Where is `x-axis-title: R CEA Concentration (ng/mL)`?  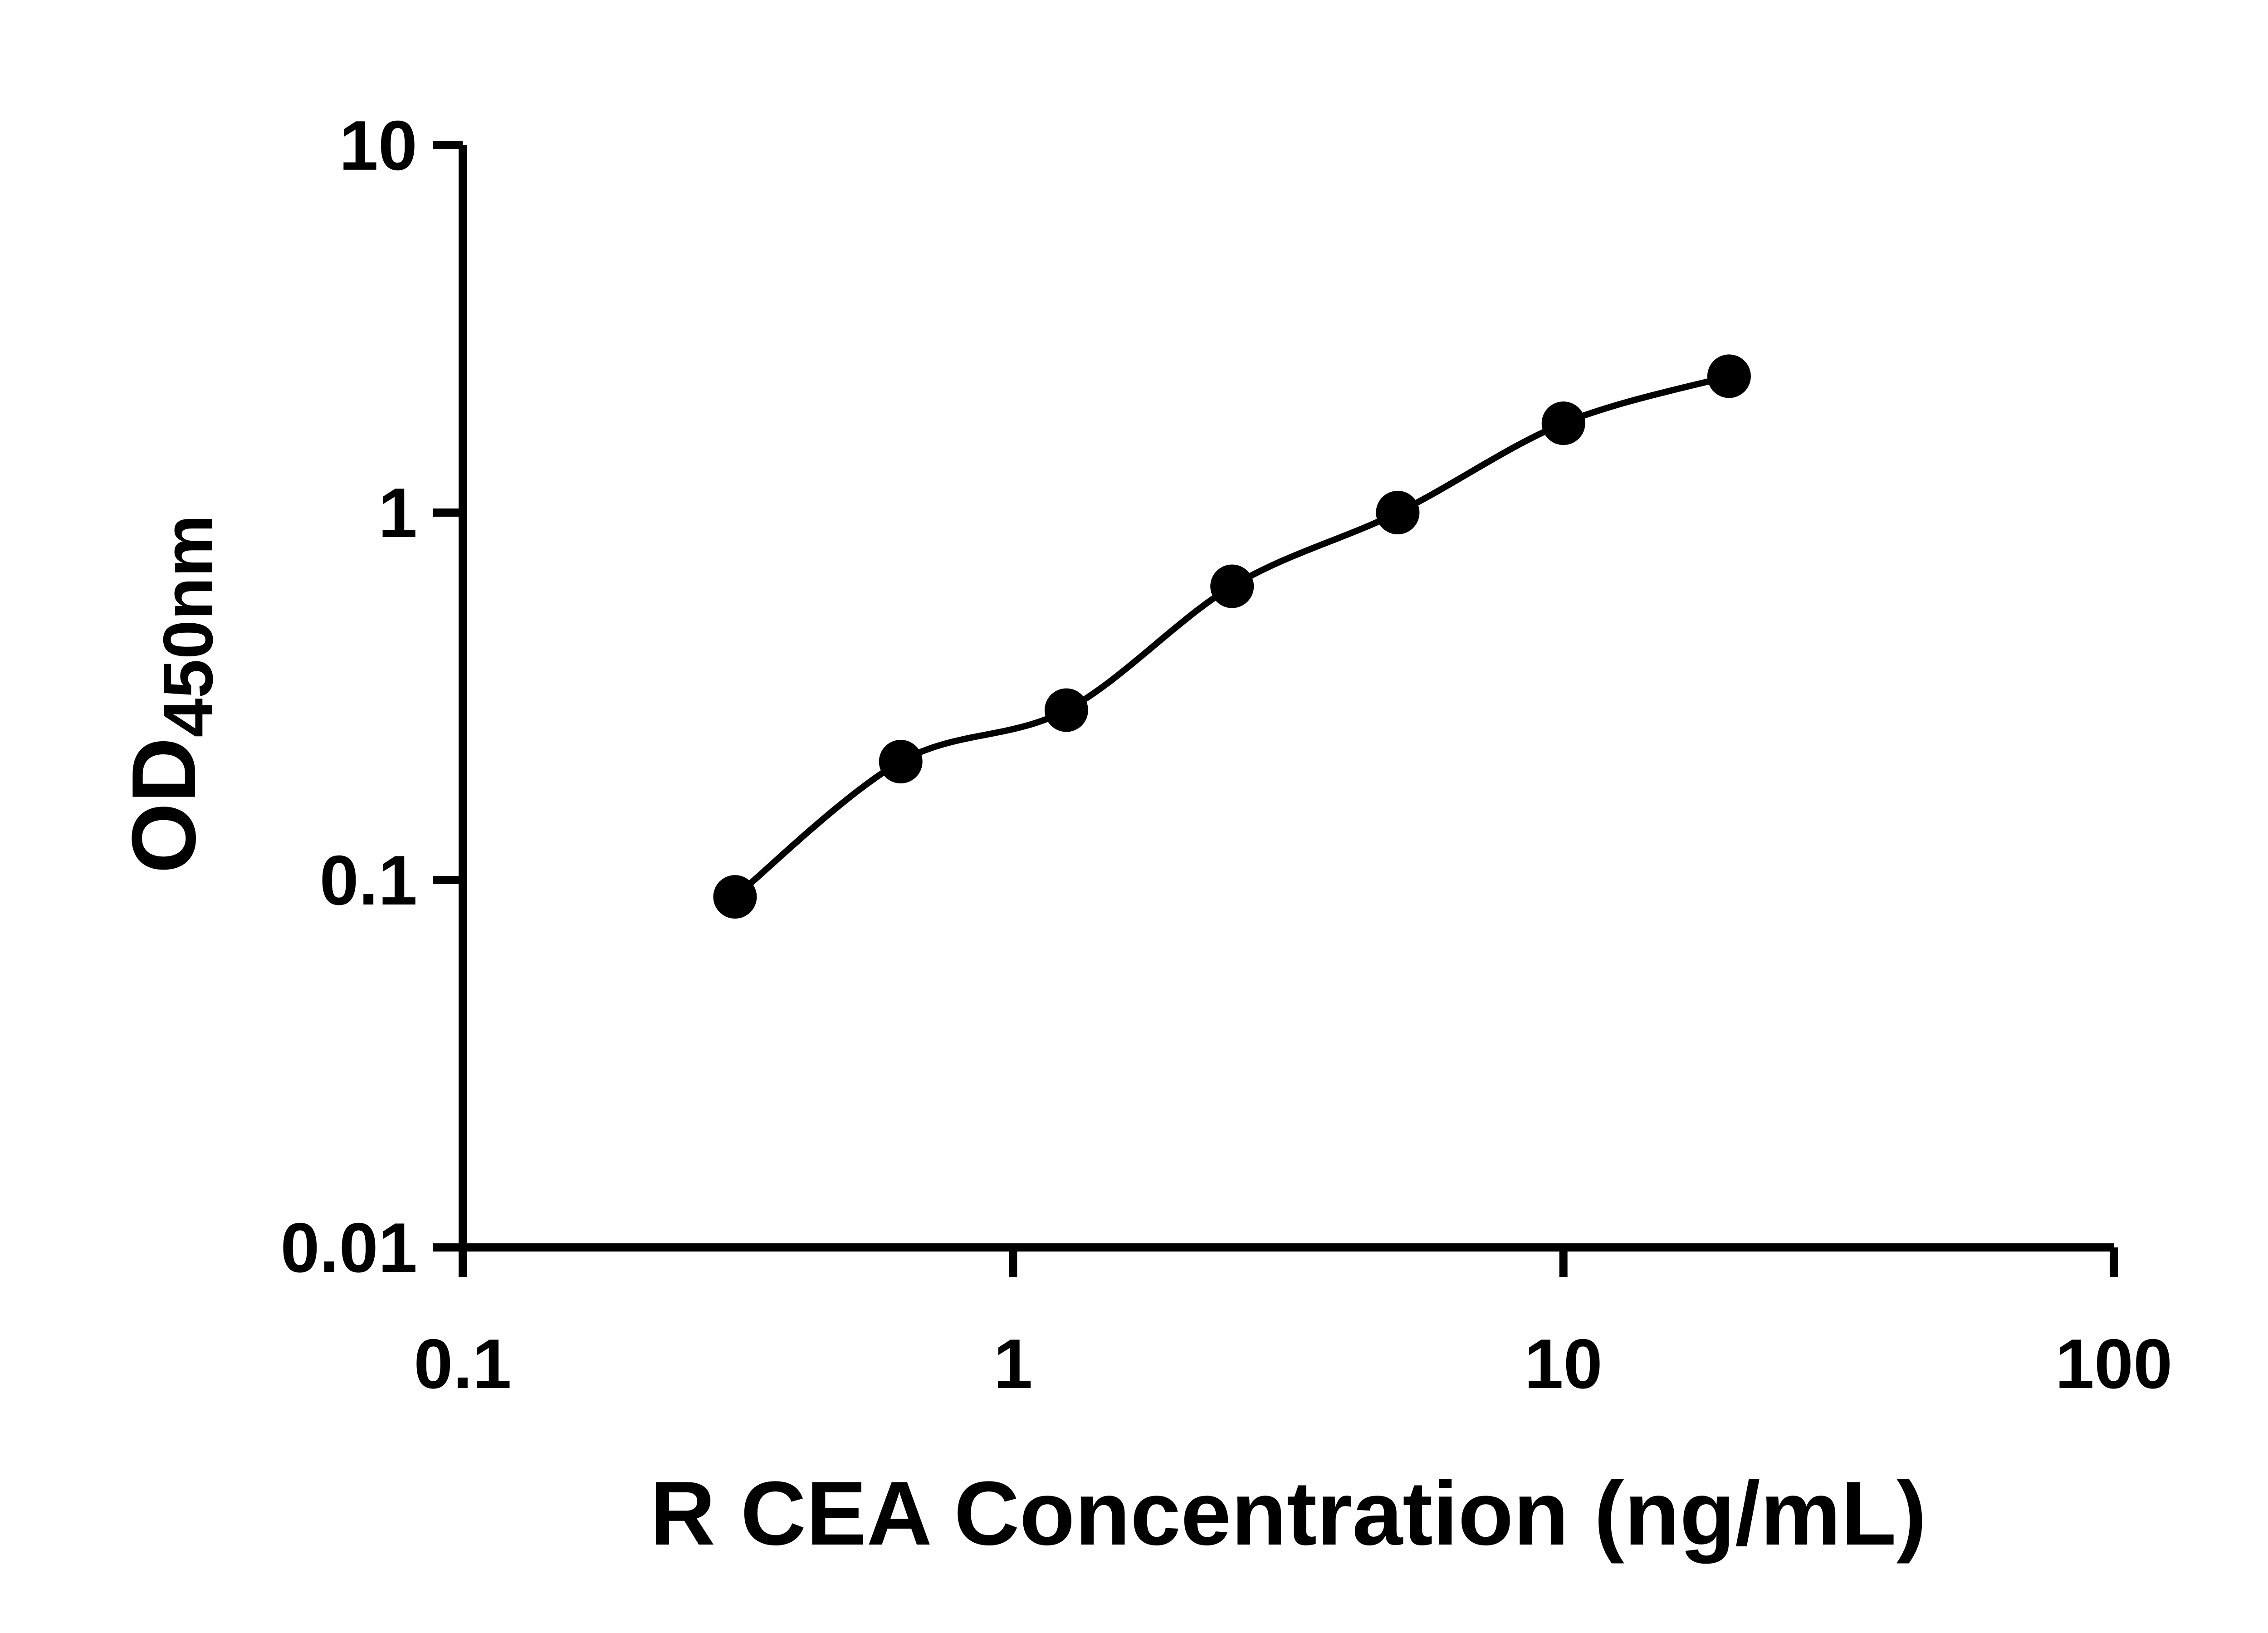 x-axis-title: R CEA Concentration (ng/mL) is located at coordinates (1289, 1513).